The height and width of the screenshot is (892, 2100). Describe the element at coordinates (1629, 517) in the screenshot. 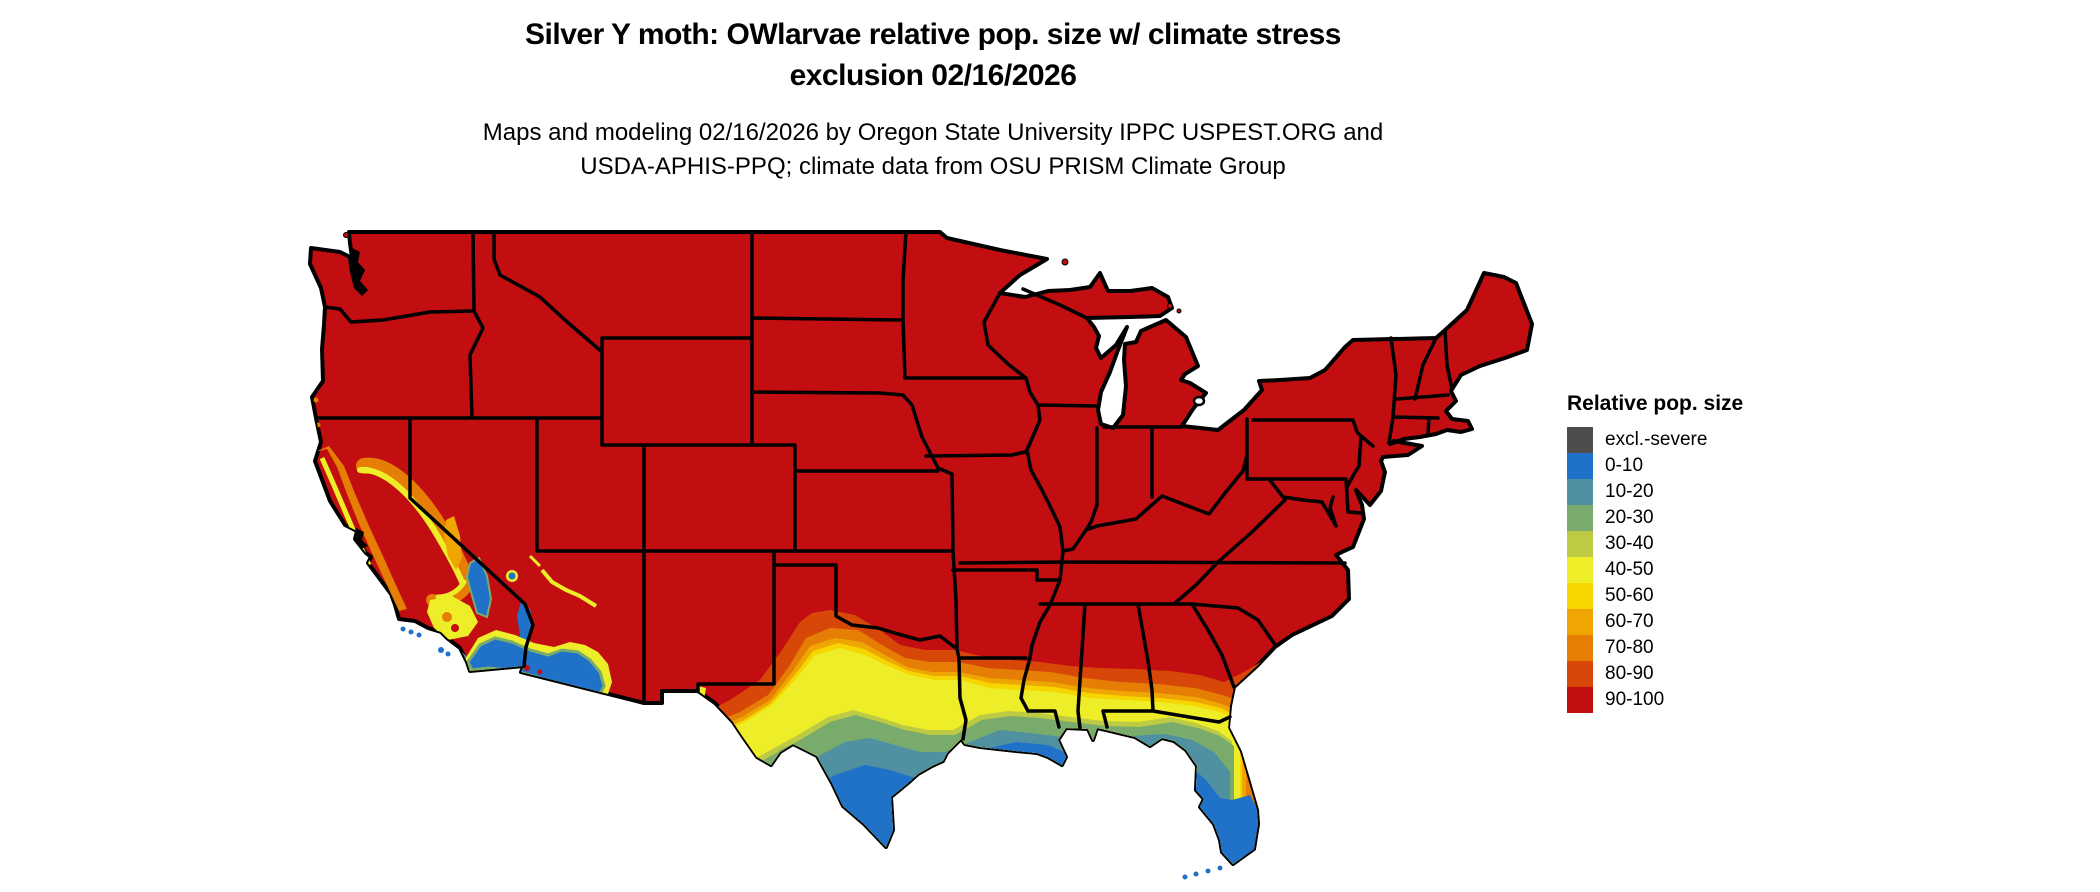

I see `legend-label: 20-30` at that location.